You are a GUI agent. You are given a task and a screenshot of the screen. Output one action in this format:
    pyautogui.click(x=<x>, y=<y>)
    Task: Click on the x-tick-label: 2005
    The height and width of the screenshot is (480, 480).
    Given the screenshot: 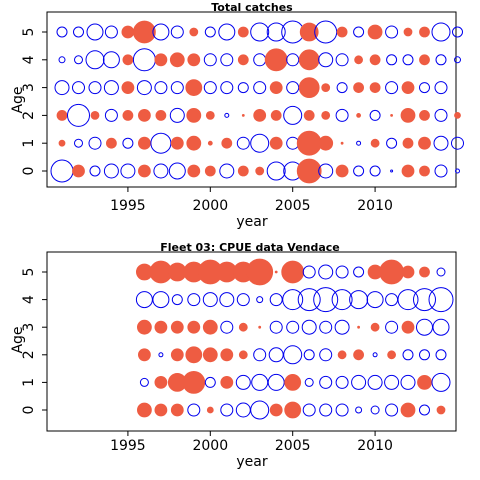 What is the action you would take?
    pyautogui.click(x=293, y=206)
    